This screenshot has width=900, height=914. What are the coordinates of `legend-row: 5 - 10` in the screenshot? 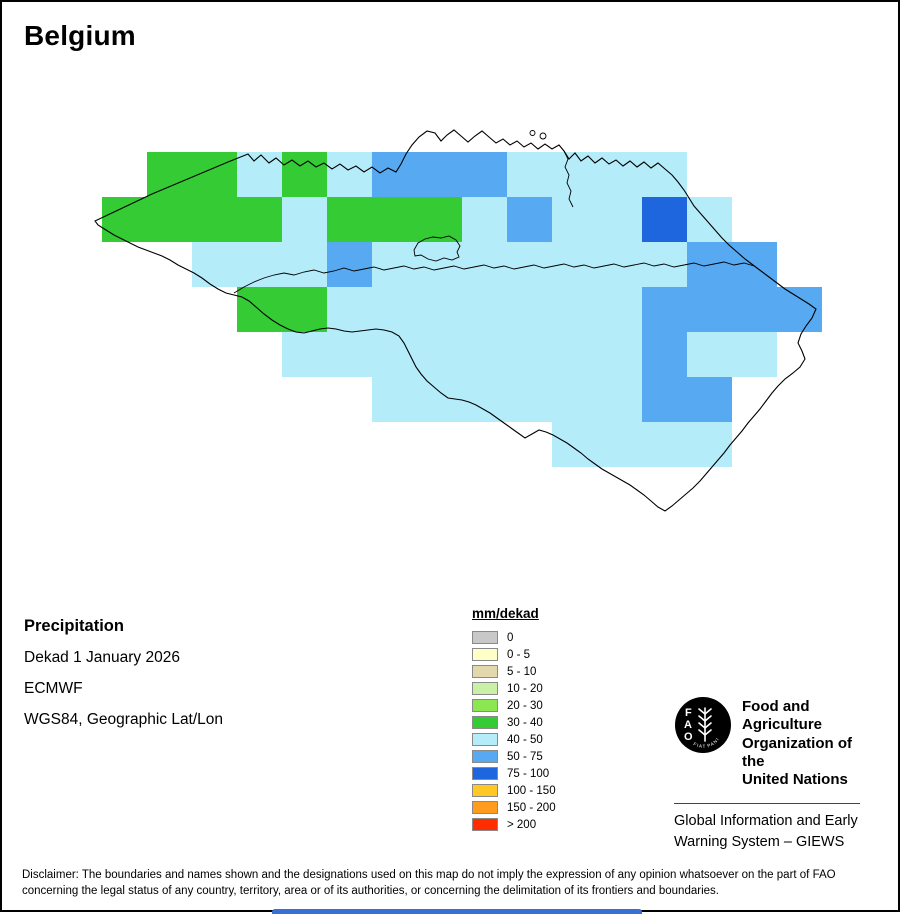 It's located at (514, 671).